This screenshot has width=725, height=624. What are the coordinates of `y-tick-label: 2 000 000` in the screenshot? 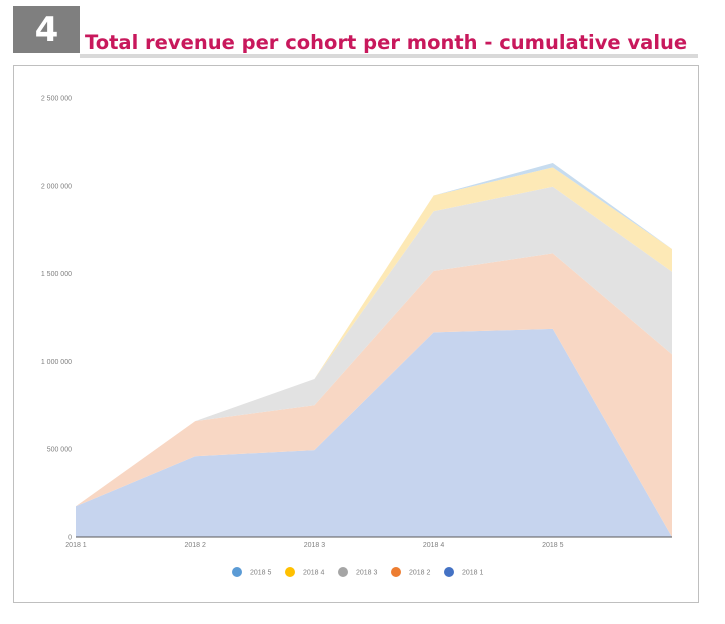 It's located at (56, 186).